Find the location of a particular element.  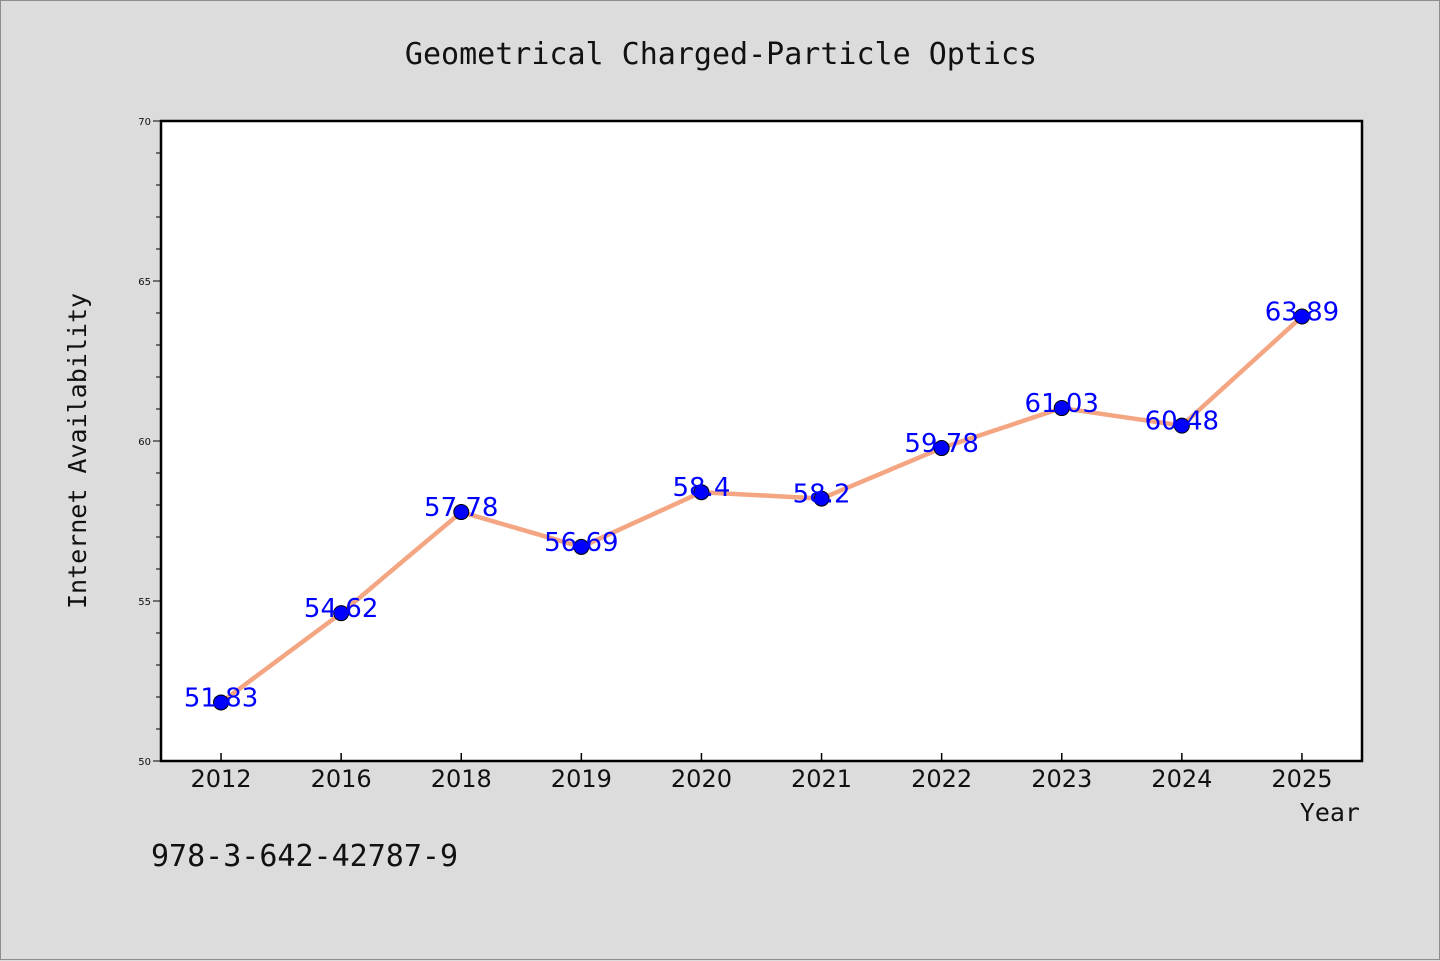

x-tick-label: 2023 is located at coordinates (1061, 779).